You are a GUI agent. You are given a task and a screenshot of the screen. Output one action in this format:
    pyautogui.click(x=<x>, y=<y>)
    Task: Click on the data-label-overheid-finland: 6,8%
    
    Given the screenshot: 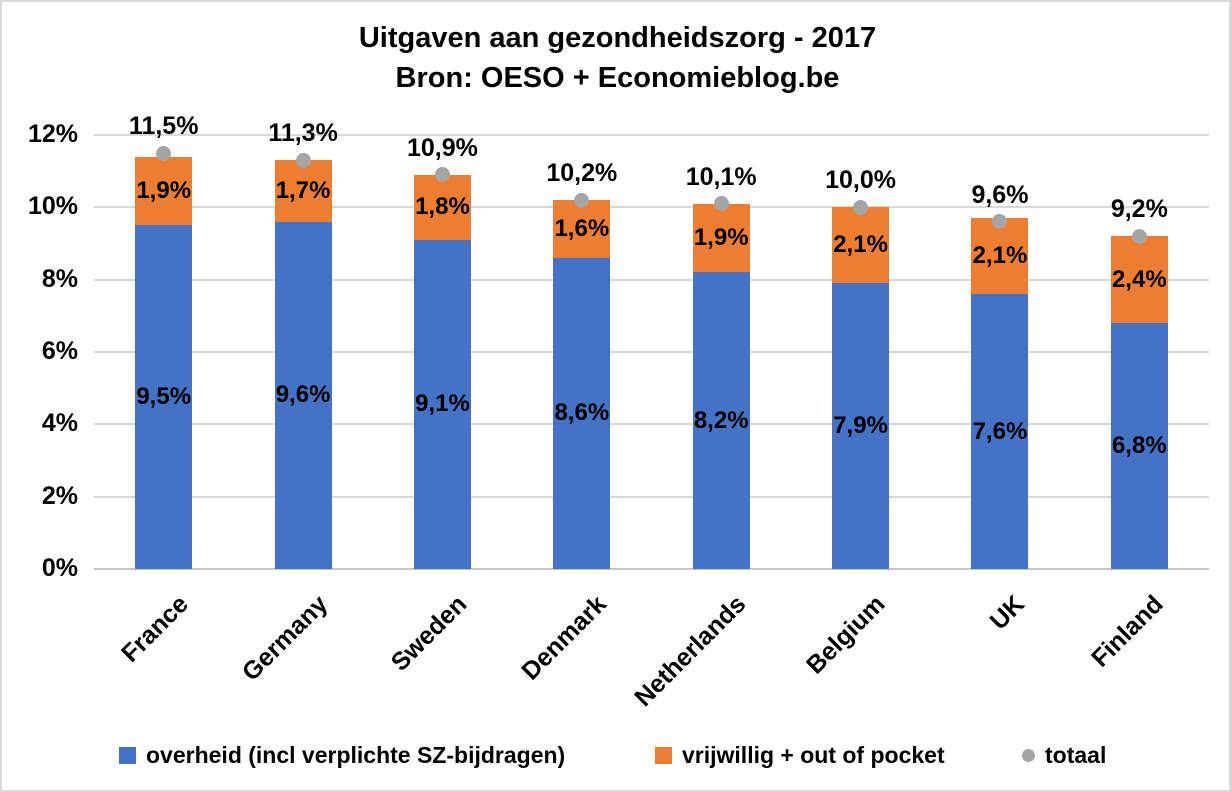 What is the action you would take?
    pyautogui.click(x=1139, y=446)
    